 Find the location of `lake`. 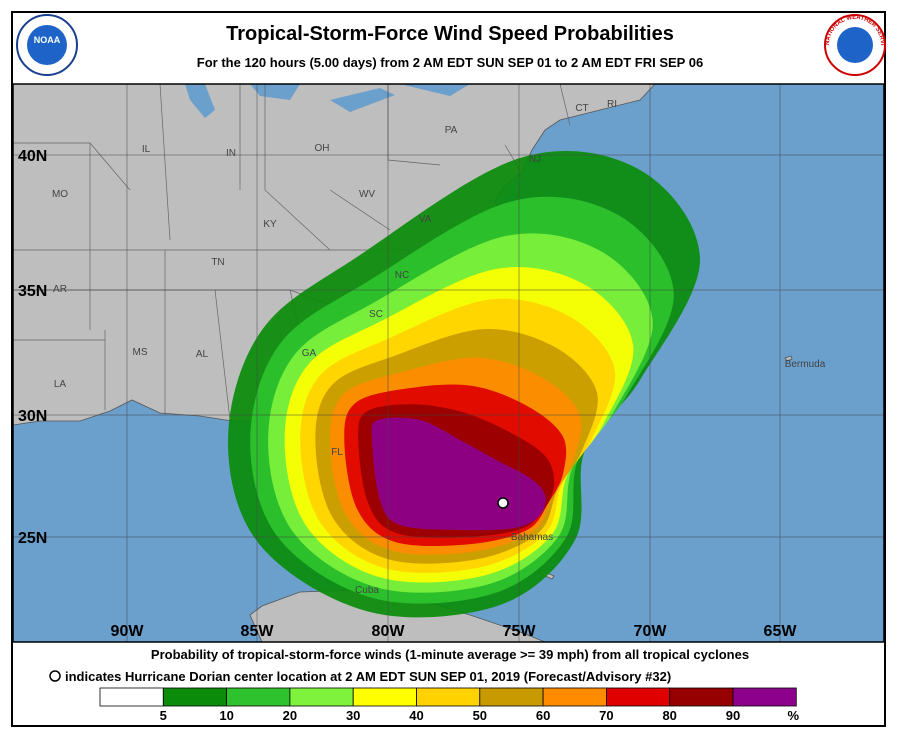

lake is located at coordinates (327, 101).